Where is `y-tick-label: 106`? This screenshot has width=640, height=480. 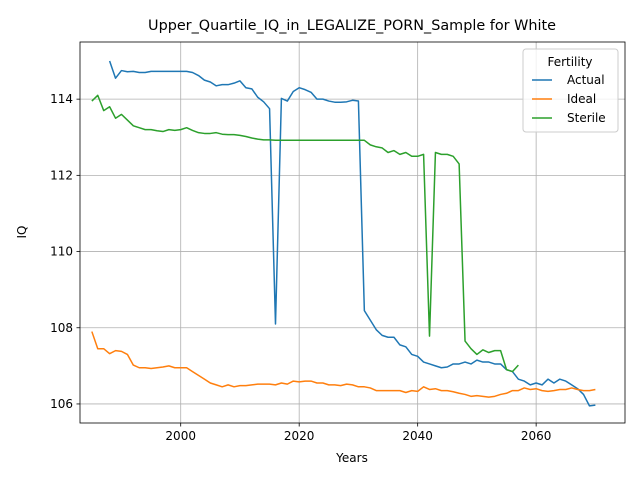 y-tick-label: 106 is located at coordinates (61, 404).